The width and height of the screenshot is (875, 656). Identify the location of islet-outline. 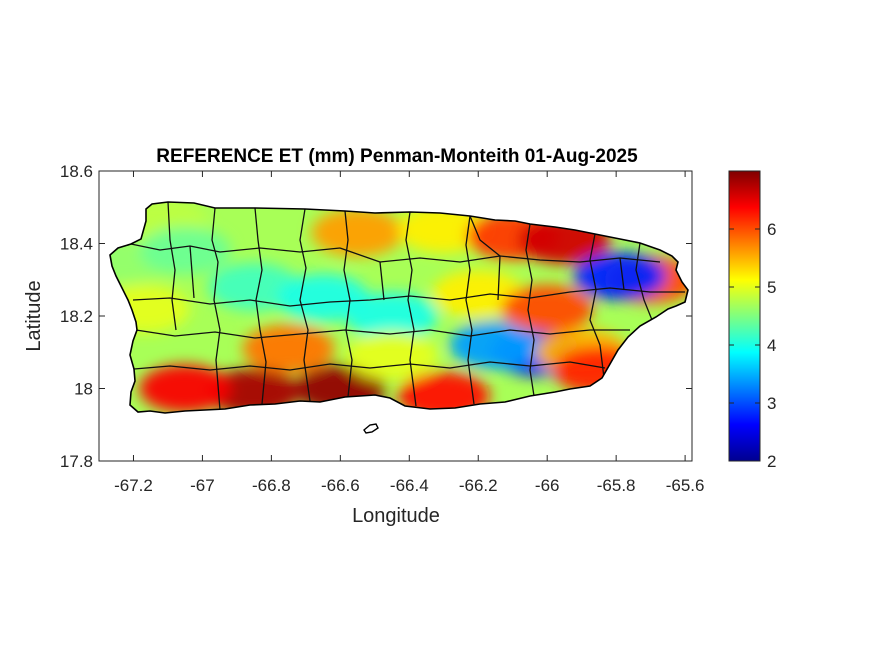
(371, 428).